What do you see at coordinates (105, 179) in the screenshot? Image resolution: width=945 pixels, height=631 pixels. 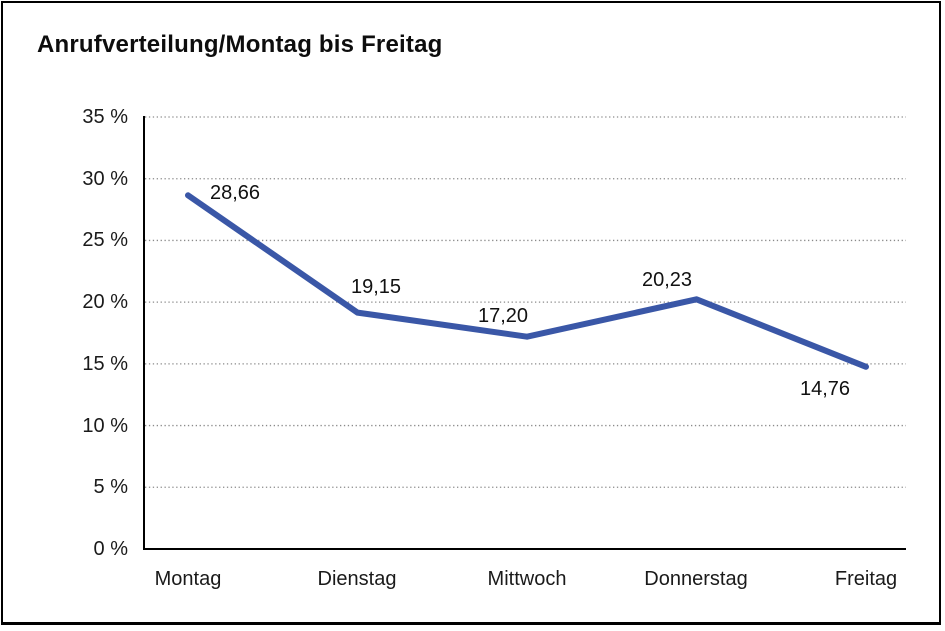 I see `y-tick-label-30: 30 %` at bounding box center [105, 179].